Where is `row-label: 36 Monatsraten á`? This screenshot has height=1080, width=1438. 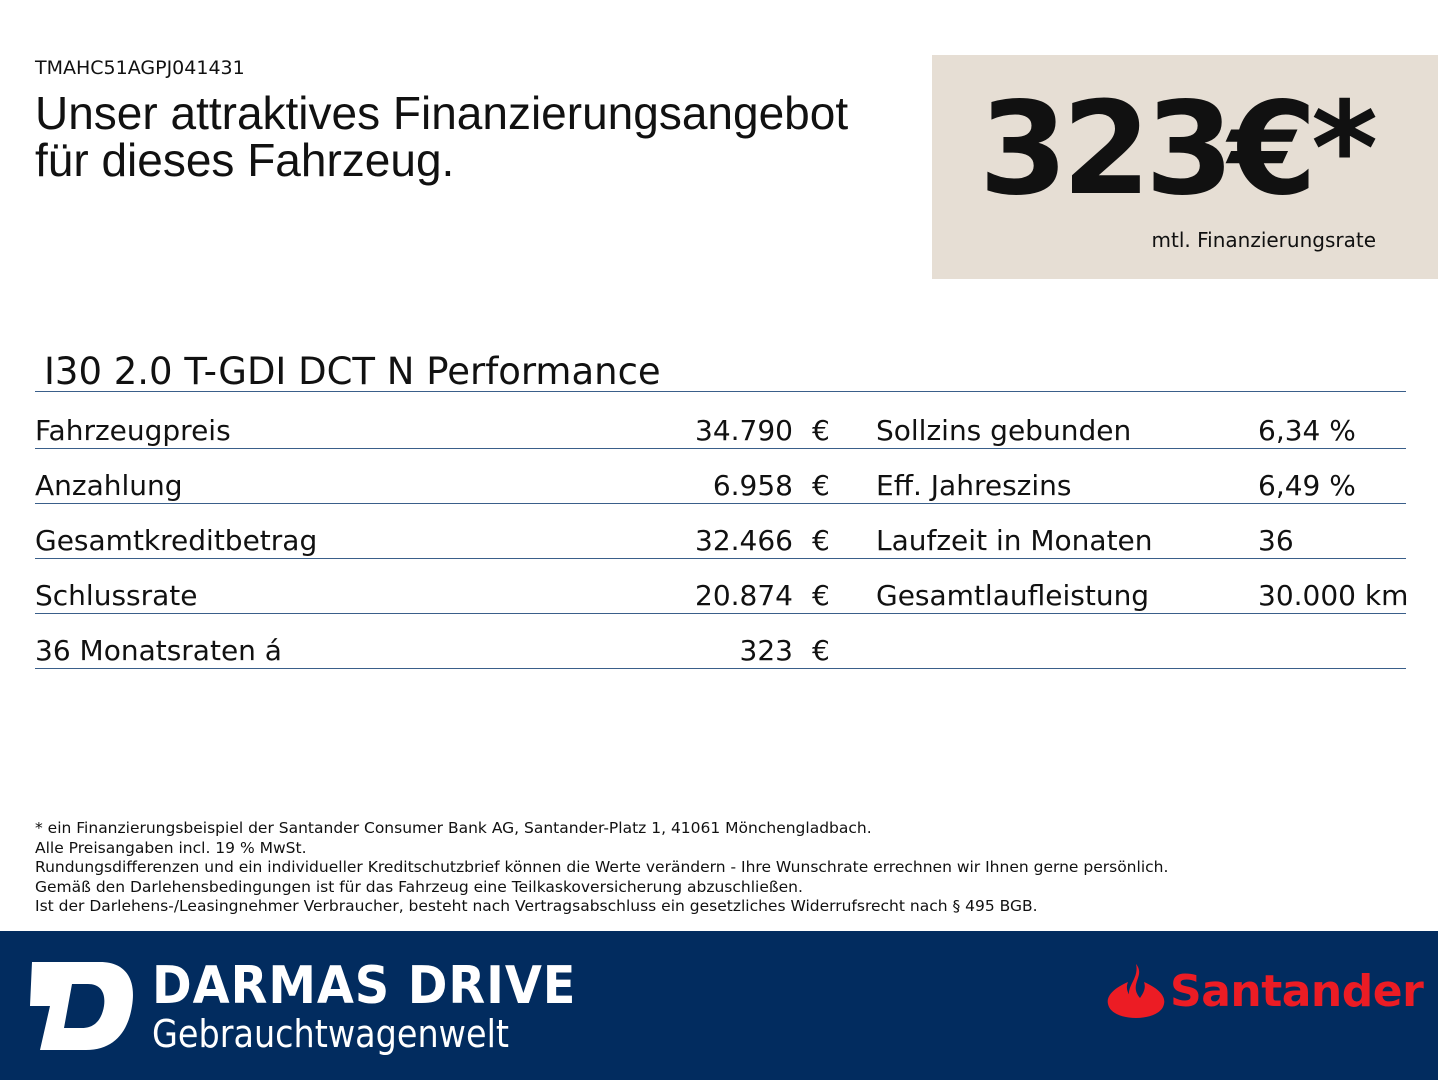
row-label: 36 Monatsraten á is located at coordinates (158, 650).